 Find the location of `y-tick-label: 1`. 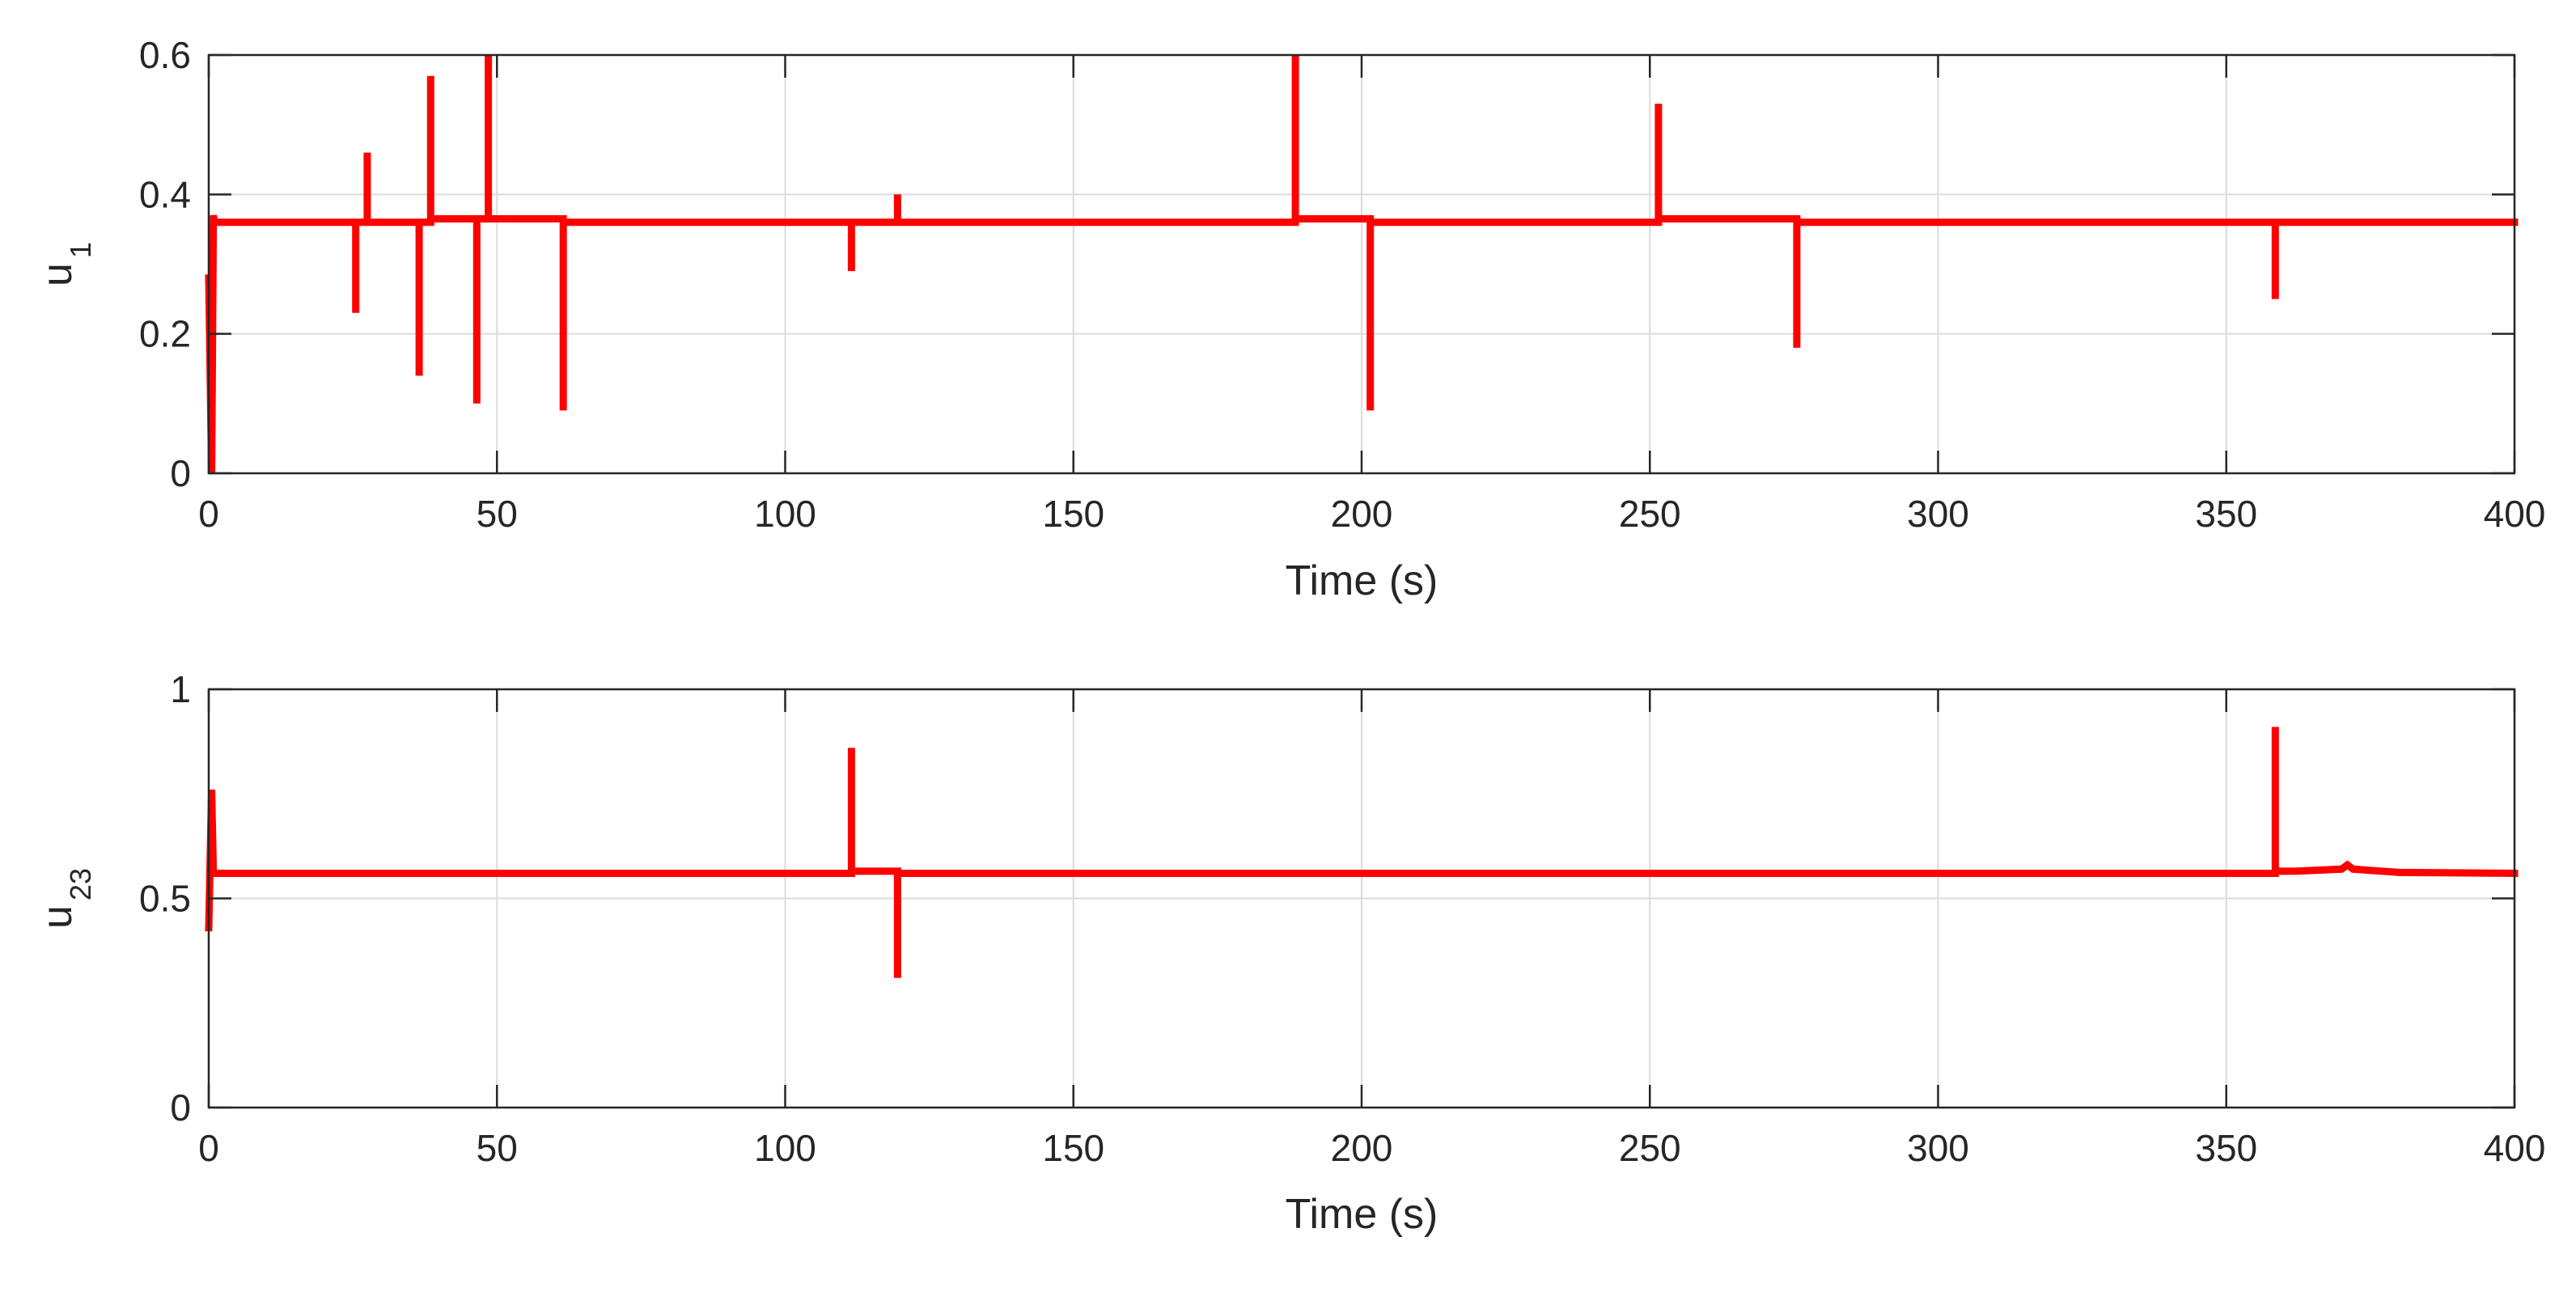

y-tick-label: 1 is located at coordinates (180, 689).